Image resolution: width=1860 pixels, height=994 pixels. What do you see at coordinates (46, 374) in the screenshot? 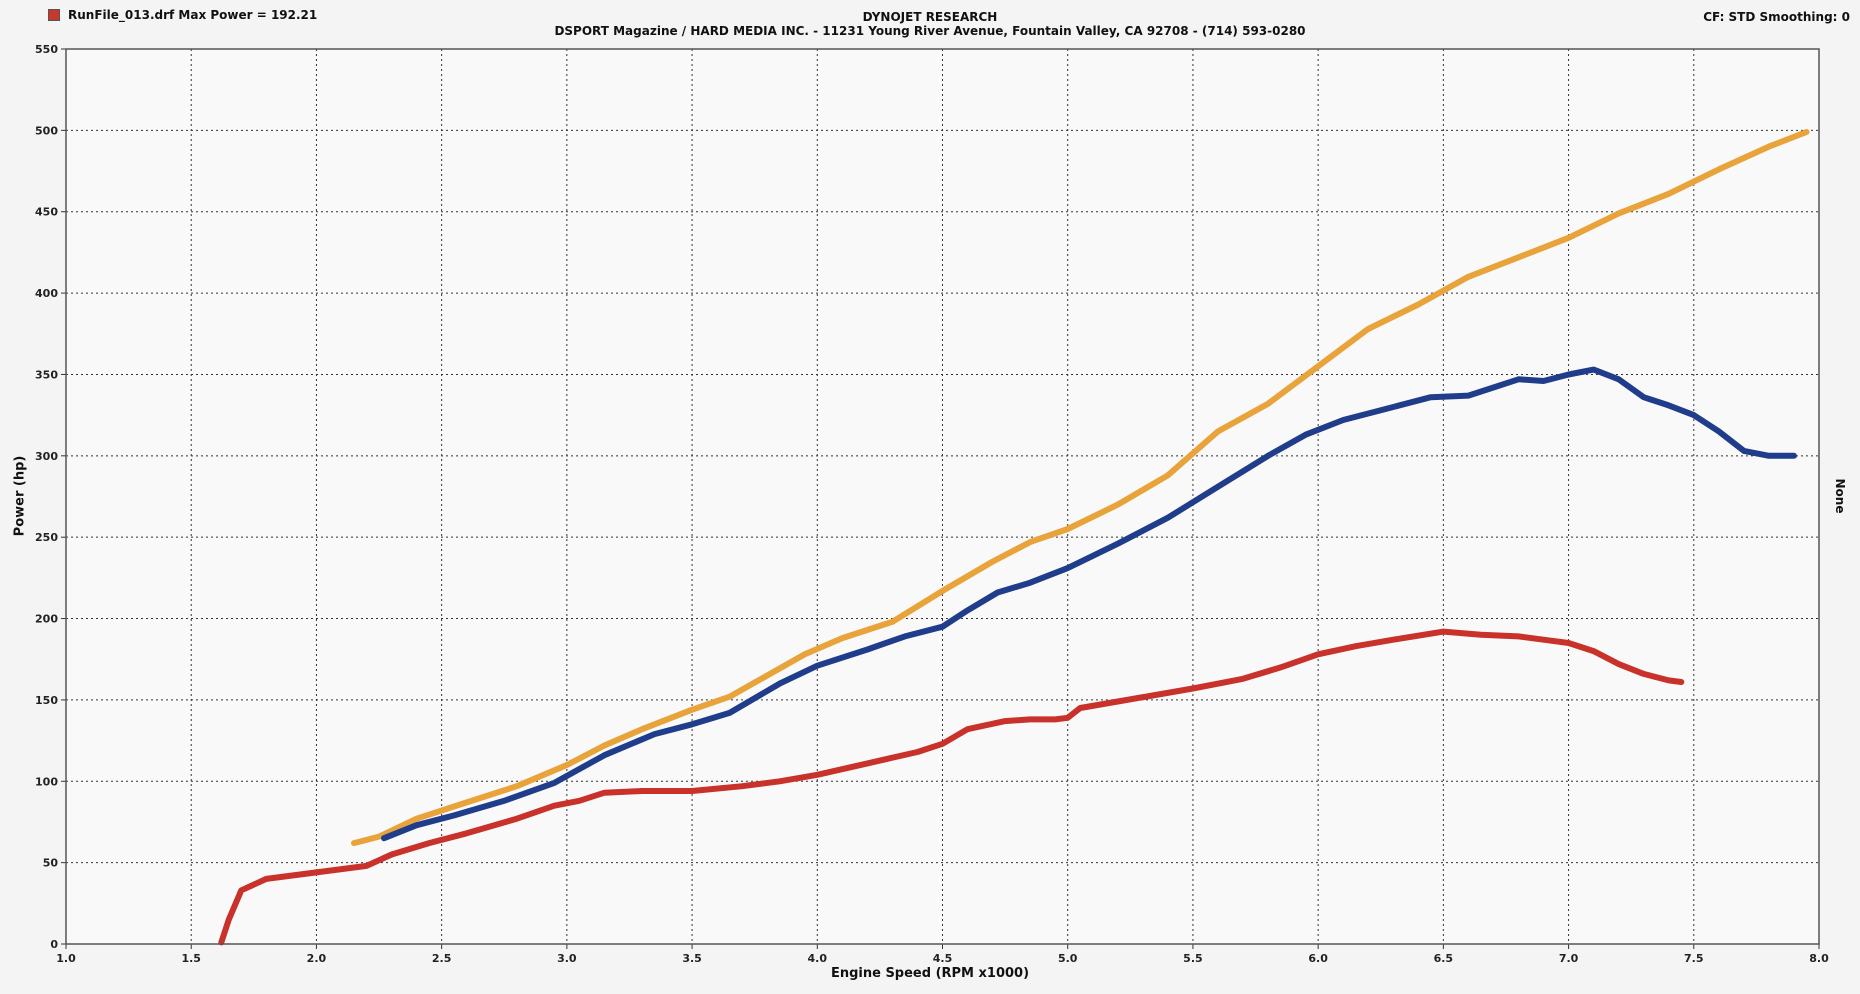
I see `y-tick-label: 350` at bounding box center [46, 374].